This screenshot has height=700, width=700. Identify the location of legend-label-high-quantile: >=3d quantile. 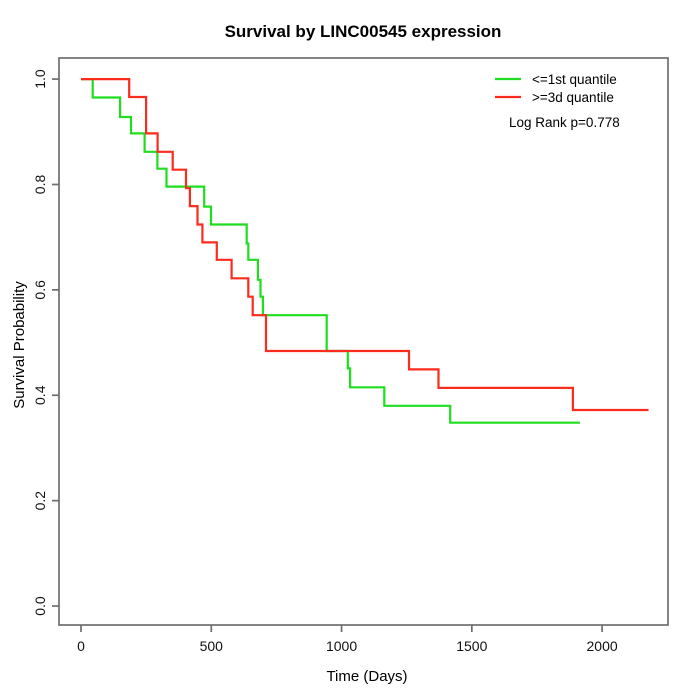
(573, 97).